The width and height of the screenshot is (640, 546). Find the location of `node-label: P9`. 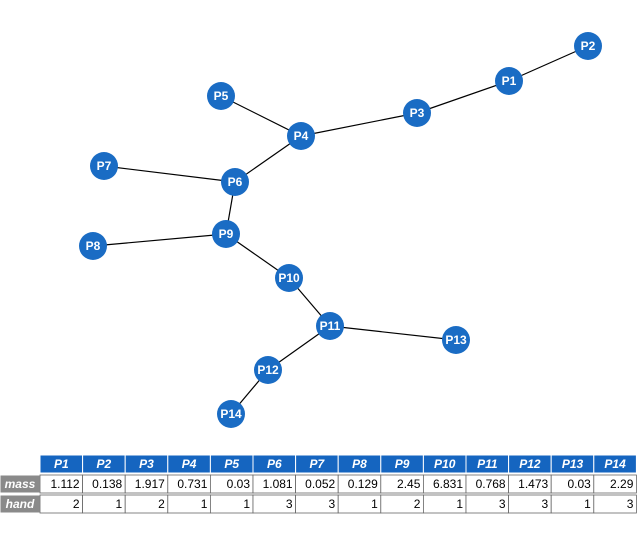

node-label: P9 is located at coordinates (226, 234).